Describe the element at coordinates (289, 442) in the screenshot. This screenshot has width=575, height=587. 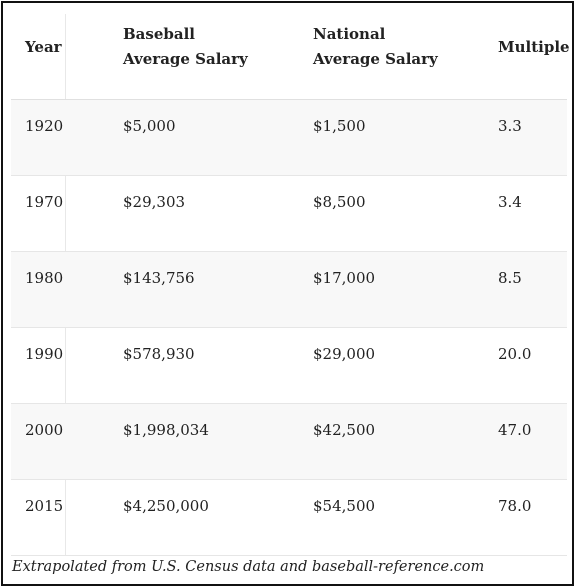
I see `table-row: 2000 $1,998,034 $42,500 47.0` at that location.